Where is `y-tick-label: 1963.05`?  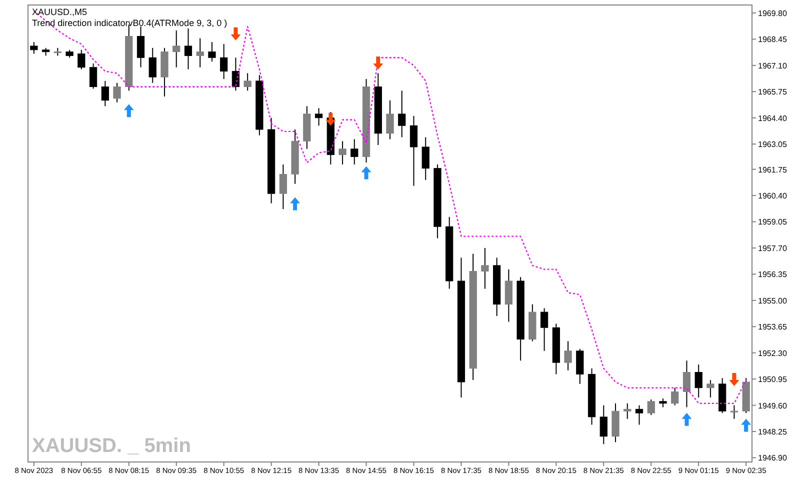 y-tick-label: 1963.05 is located at coordinates (773, 145).